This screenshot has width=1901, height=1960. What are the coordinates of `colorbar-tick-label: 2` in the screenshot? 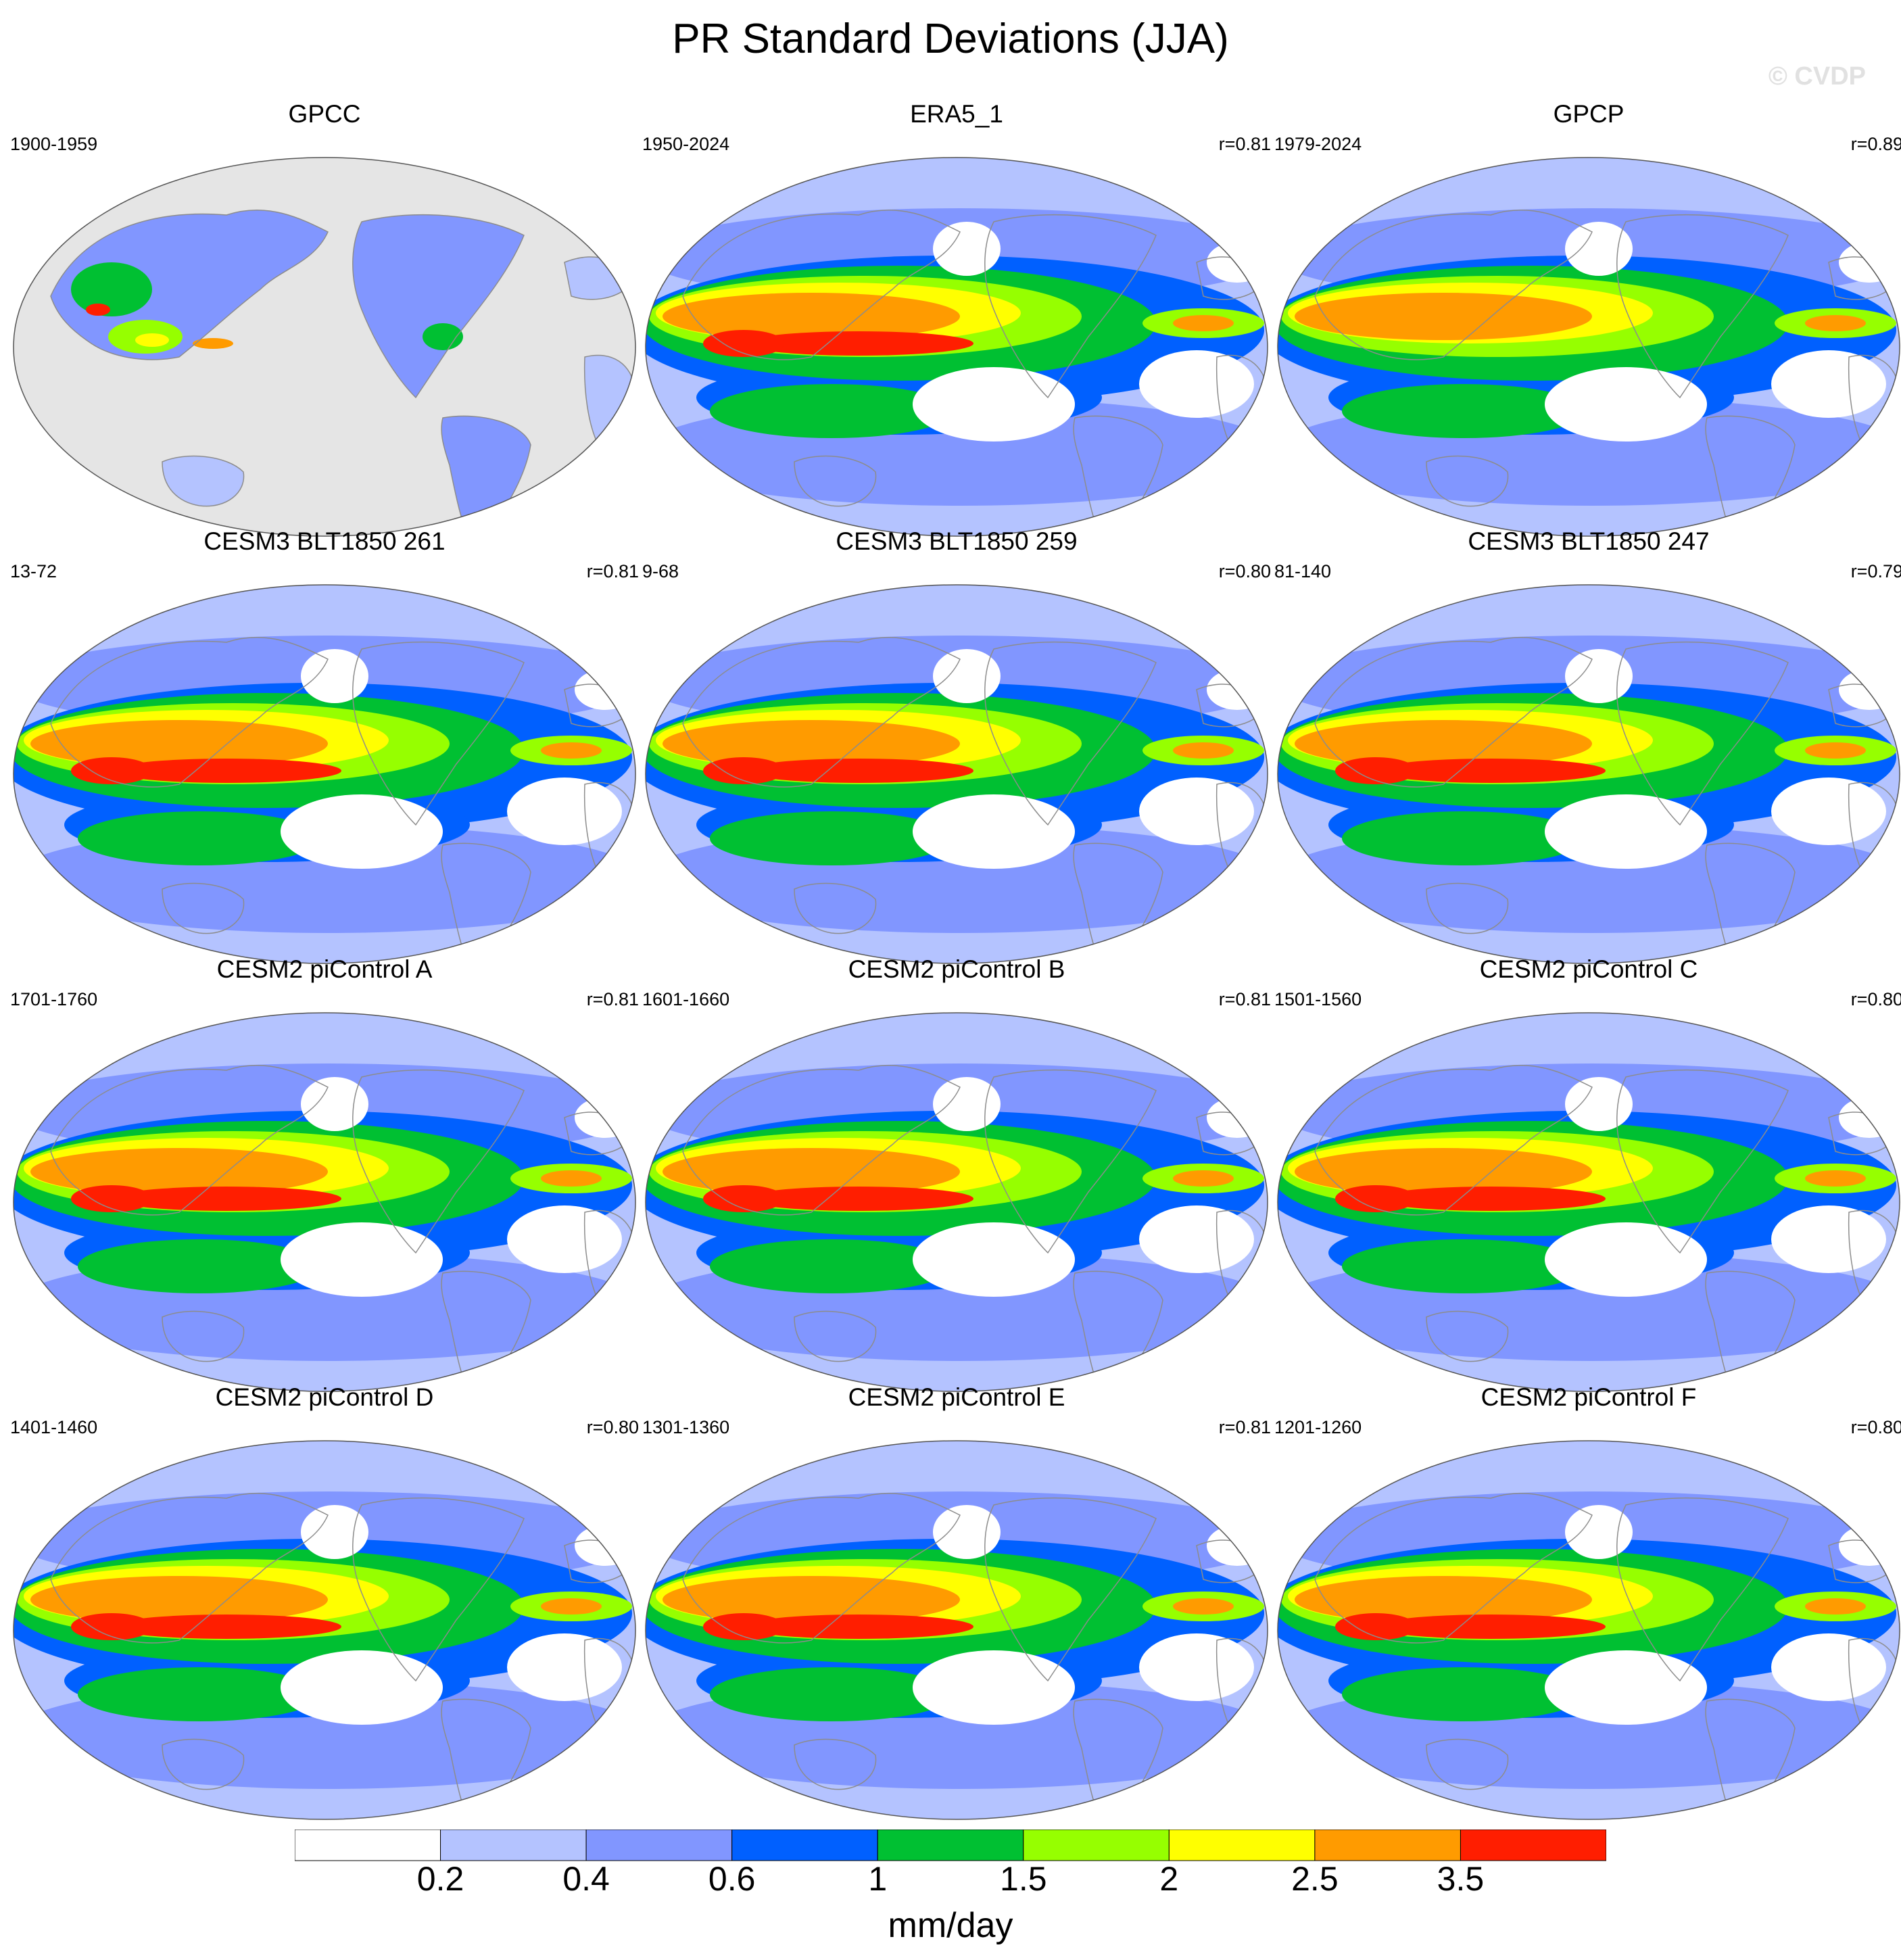 It's located at (1169, 1879).